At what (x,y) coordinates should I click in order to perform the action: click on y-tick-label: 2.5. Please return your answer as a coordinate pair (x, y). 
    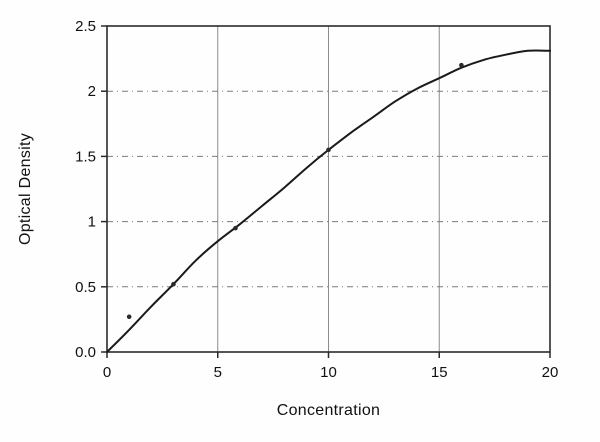
    Looking at the image, I should click on (85, 26).